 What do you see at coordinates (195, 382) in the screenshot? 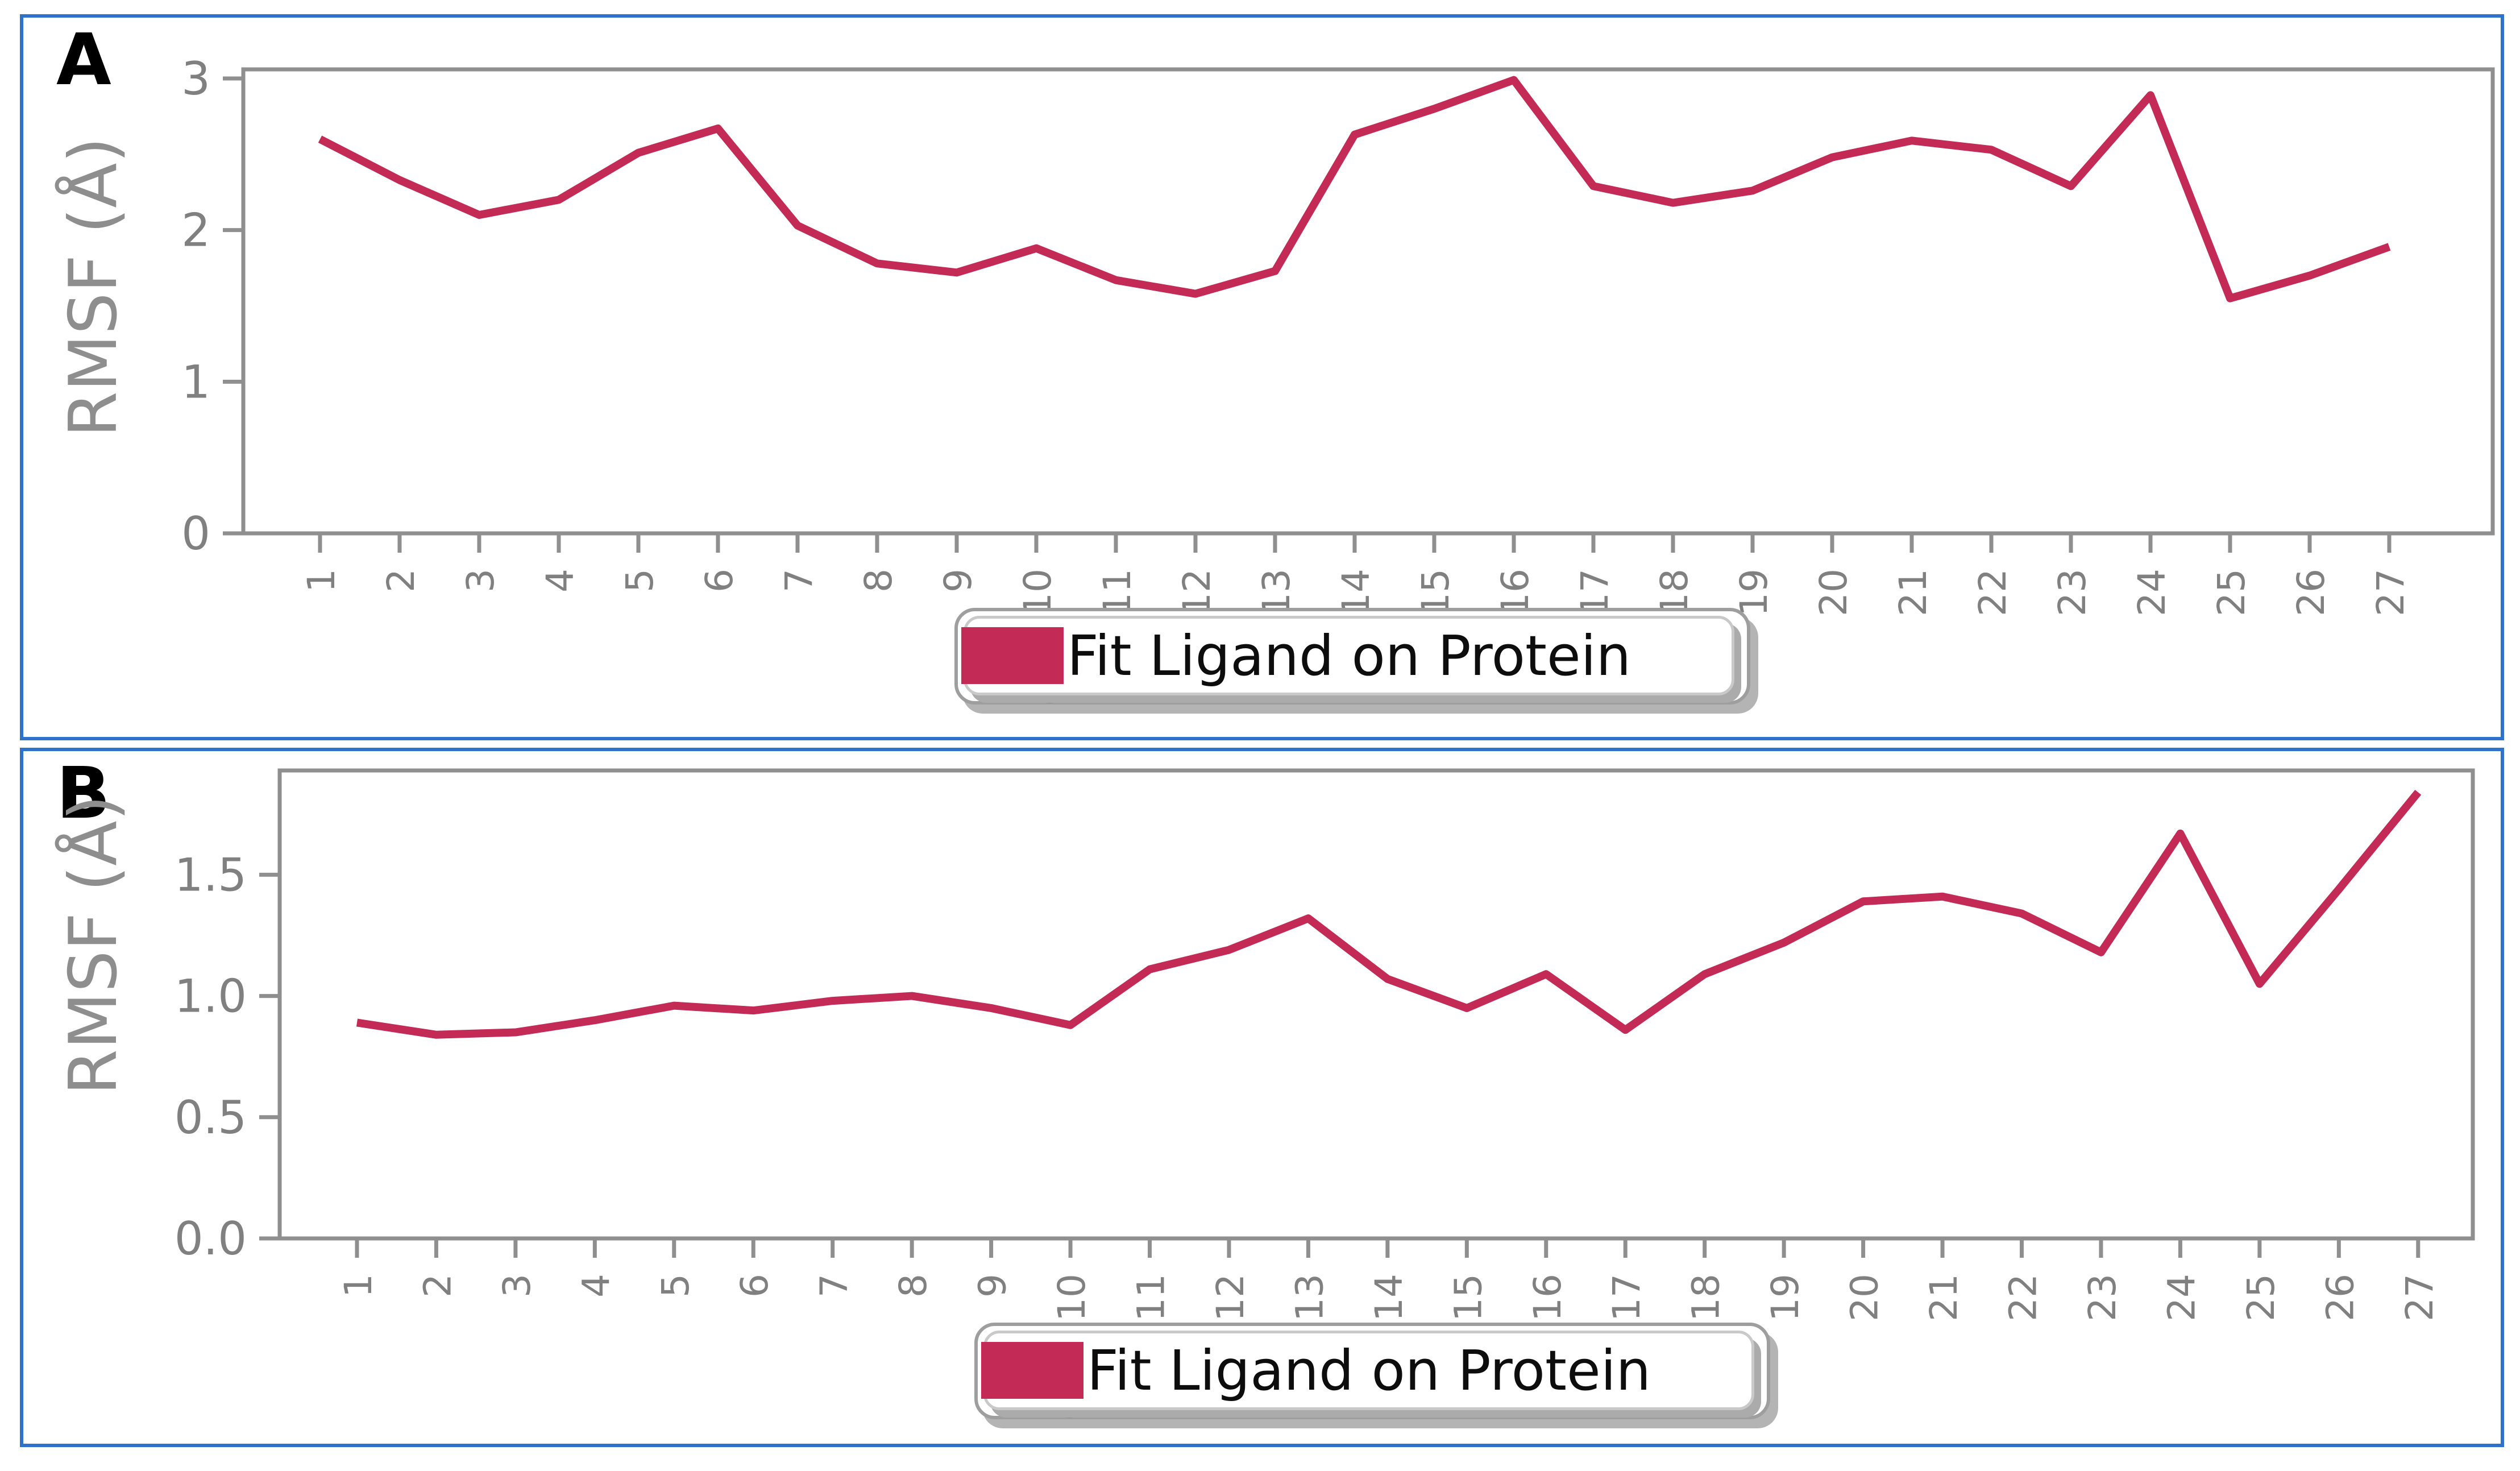
I see `y-tick-label: 1` at bounding box center [195, 382].